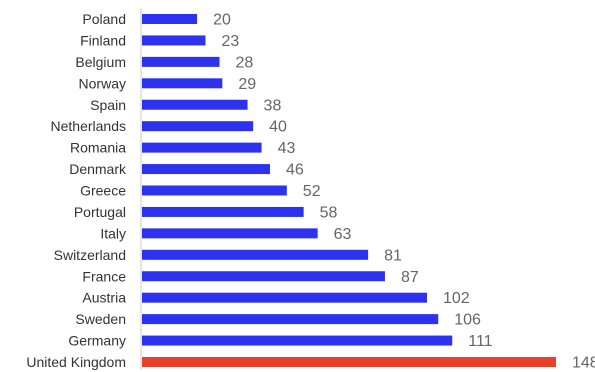 This screenshot has width=595, height=372. Describe the element at coordinates (480, 341) in the screenshot. I see `value-label: 111` at that location.